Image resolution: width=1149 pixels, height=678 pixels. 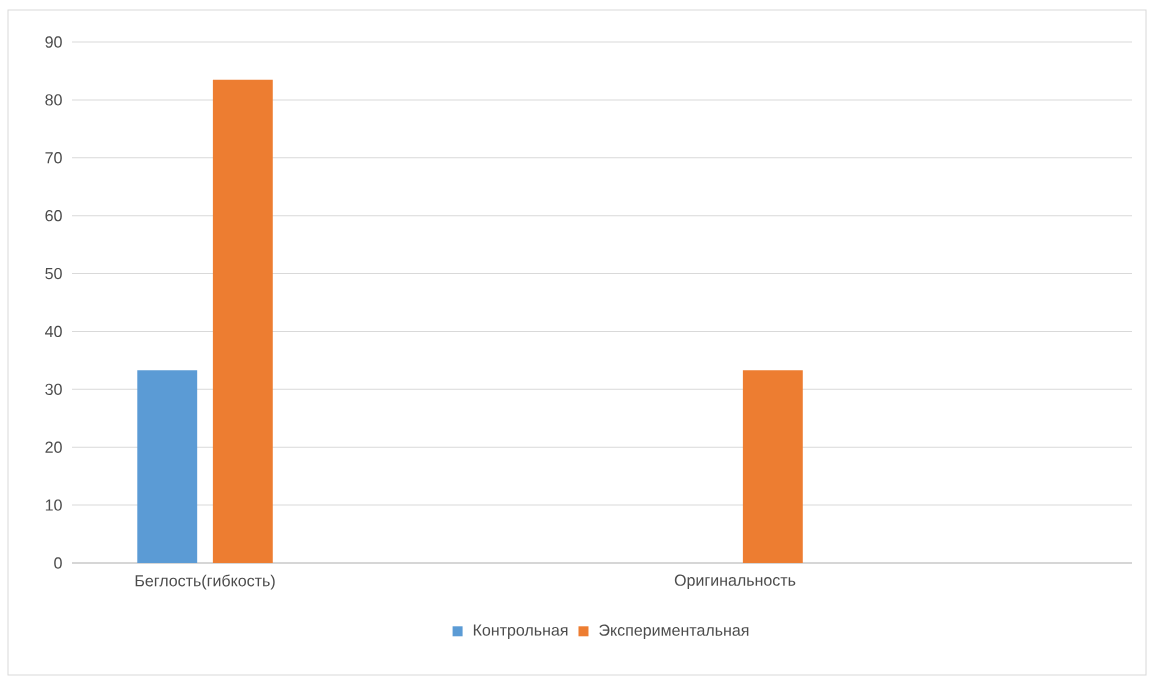 I want to click on y-tick-label: 50, so click(x=53, y=273).